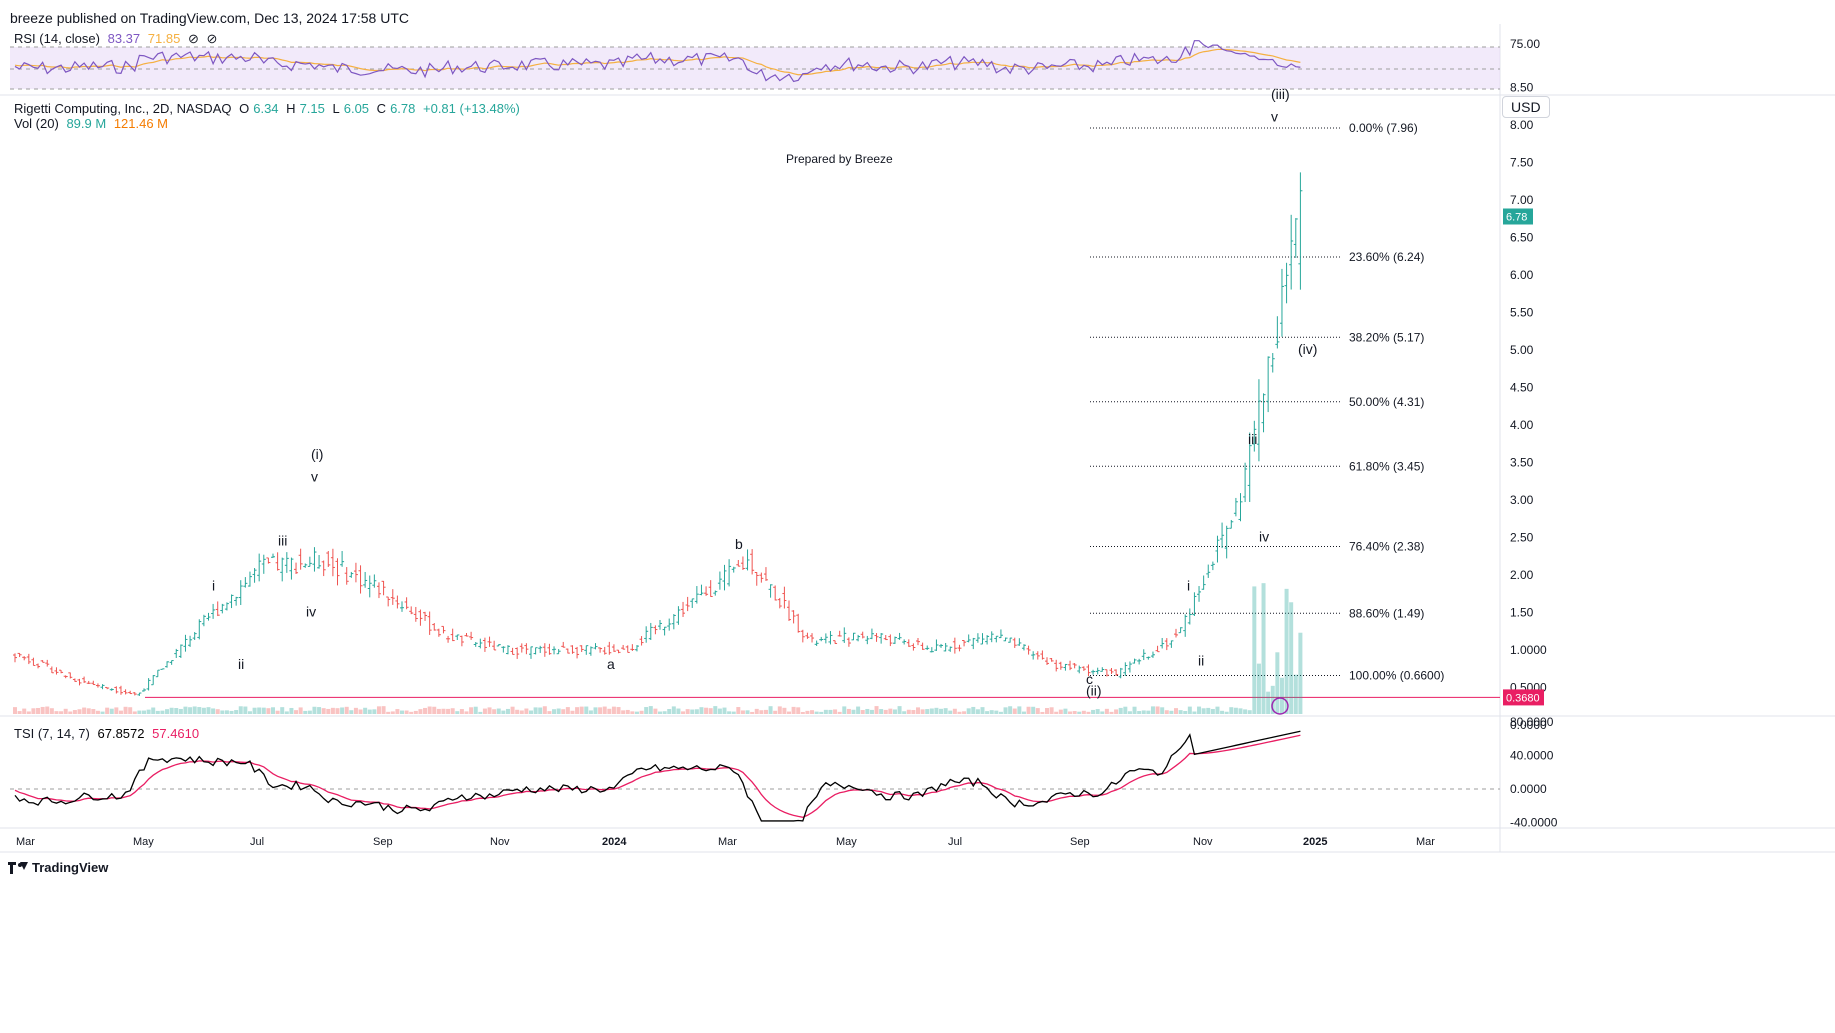 Image resolution: width=1835 pixels, height=1033 pixels. I want to click on wave-label: b, so click(739, 544).